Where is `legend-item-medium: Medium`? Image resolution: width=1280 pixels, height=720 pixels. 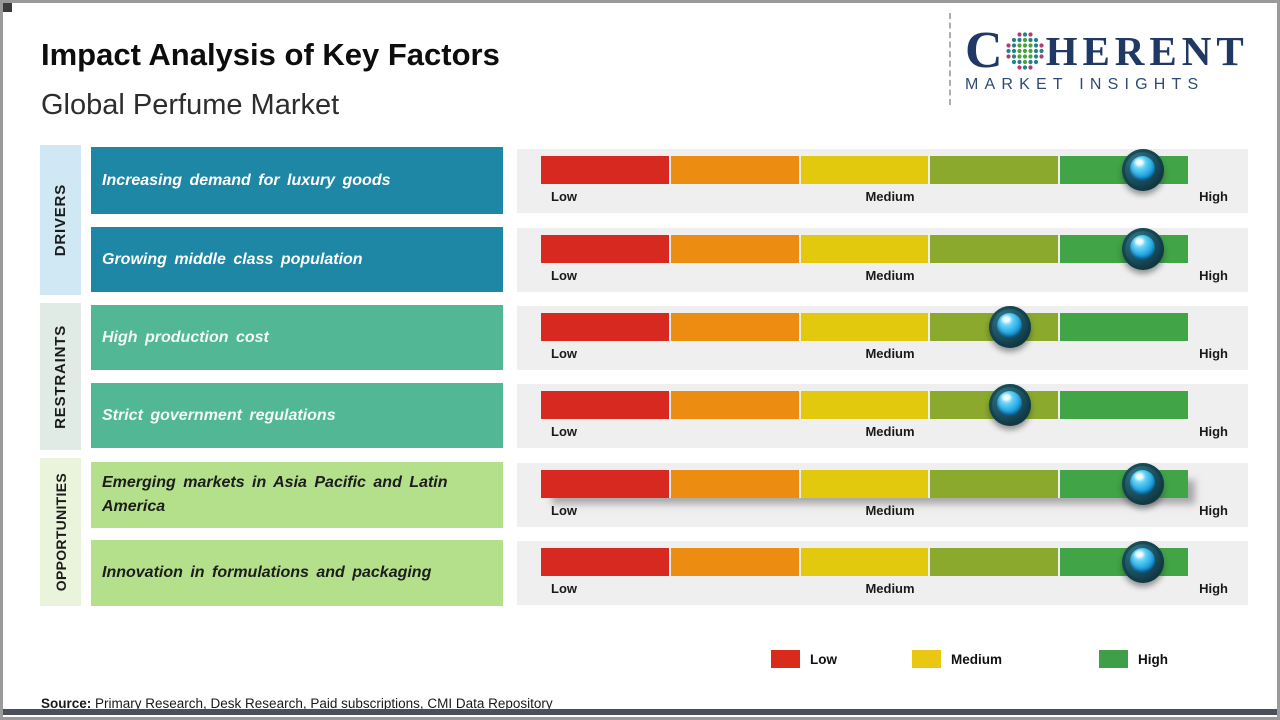
legend-item-medium: Medium is located at coordinates (957, 659).